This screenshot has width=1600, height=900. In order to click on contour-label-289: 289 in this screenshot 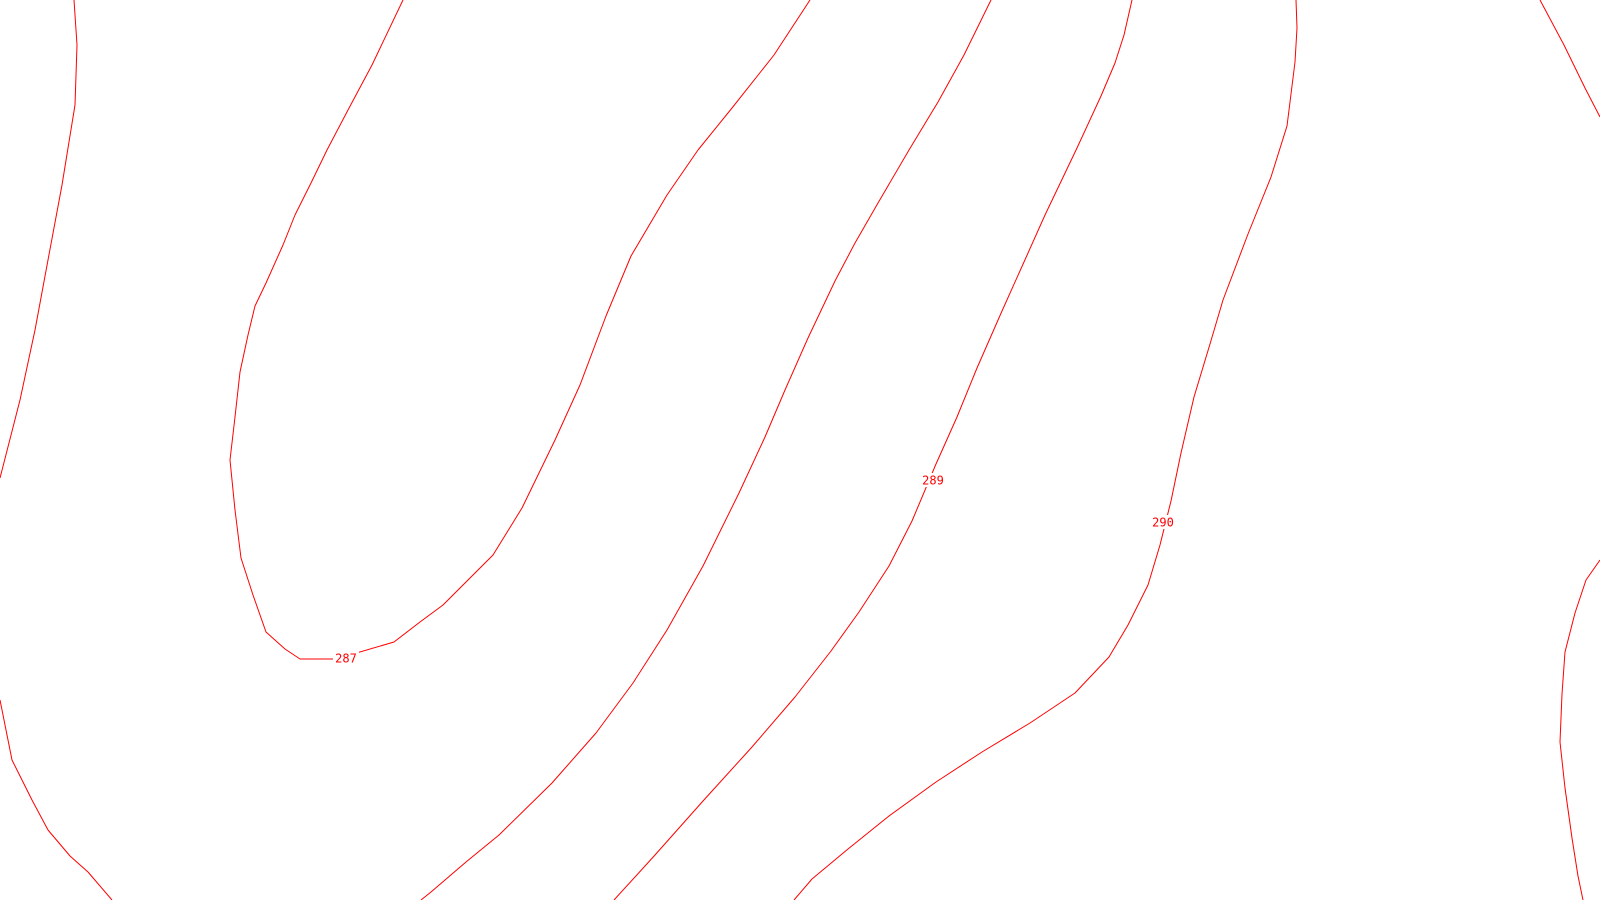, I will do `click(933, 481)`.